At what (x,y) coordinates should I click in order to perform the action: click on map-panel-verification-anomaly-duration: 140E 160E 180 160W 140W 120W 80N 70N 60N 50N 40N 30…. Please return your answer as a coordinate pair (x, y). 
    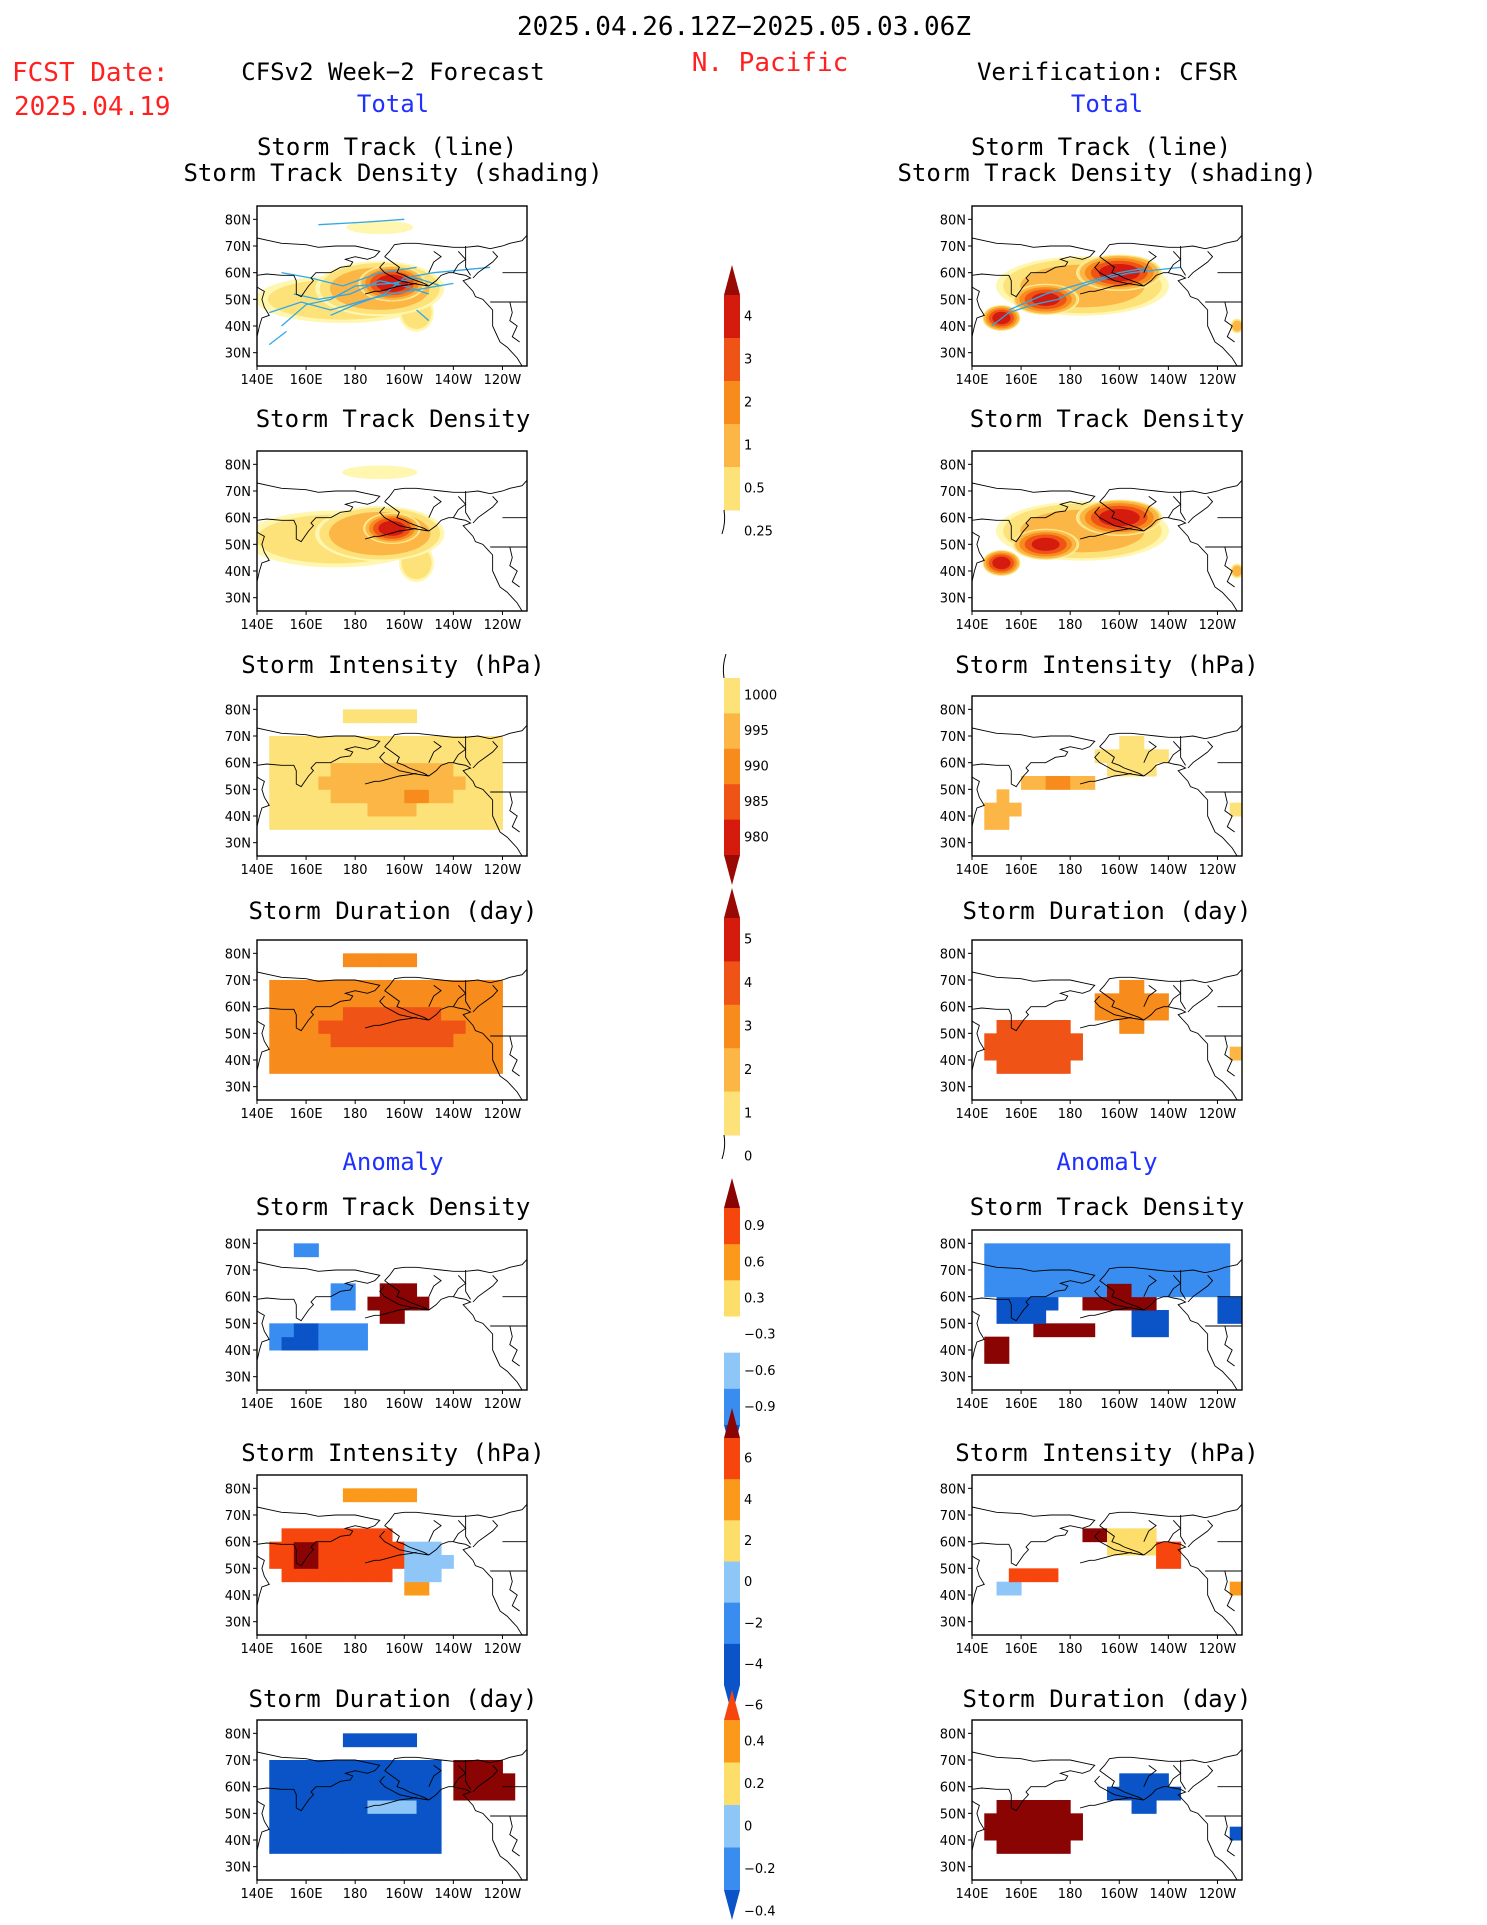
    Looking at the image, I should click on (1091, 1810).